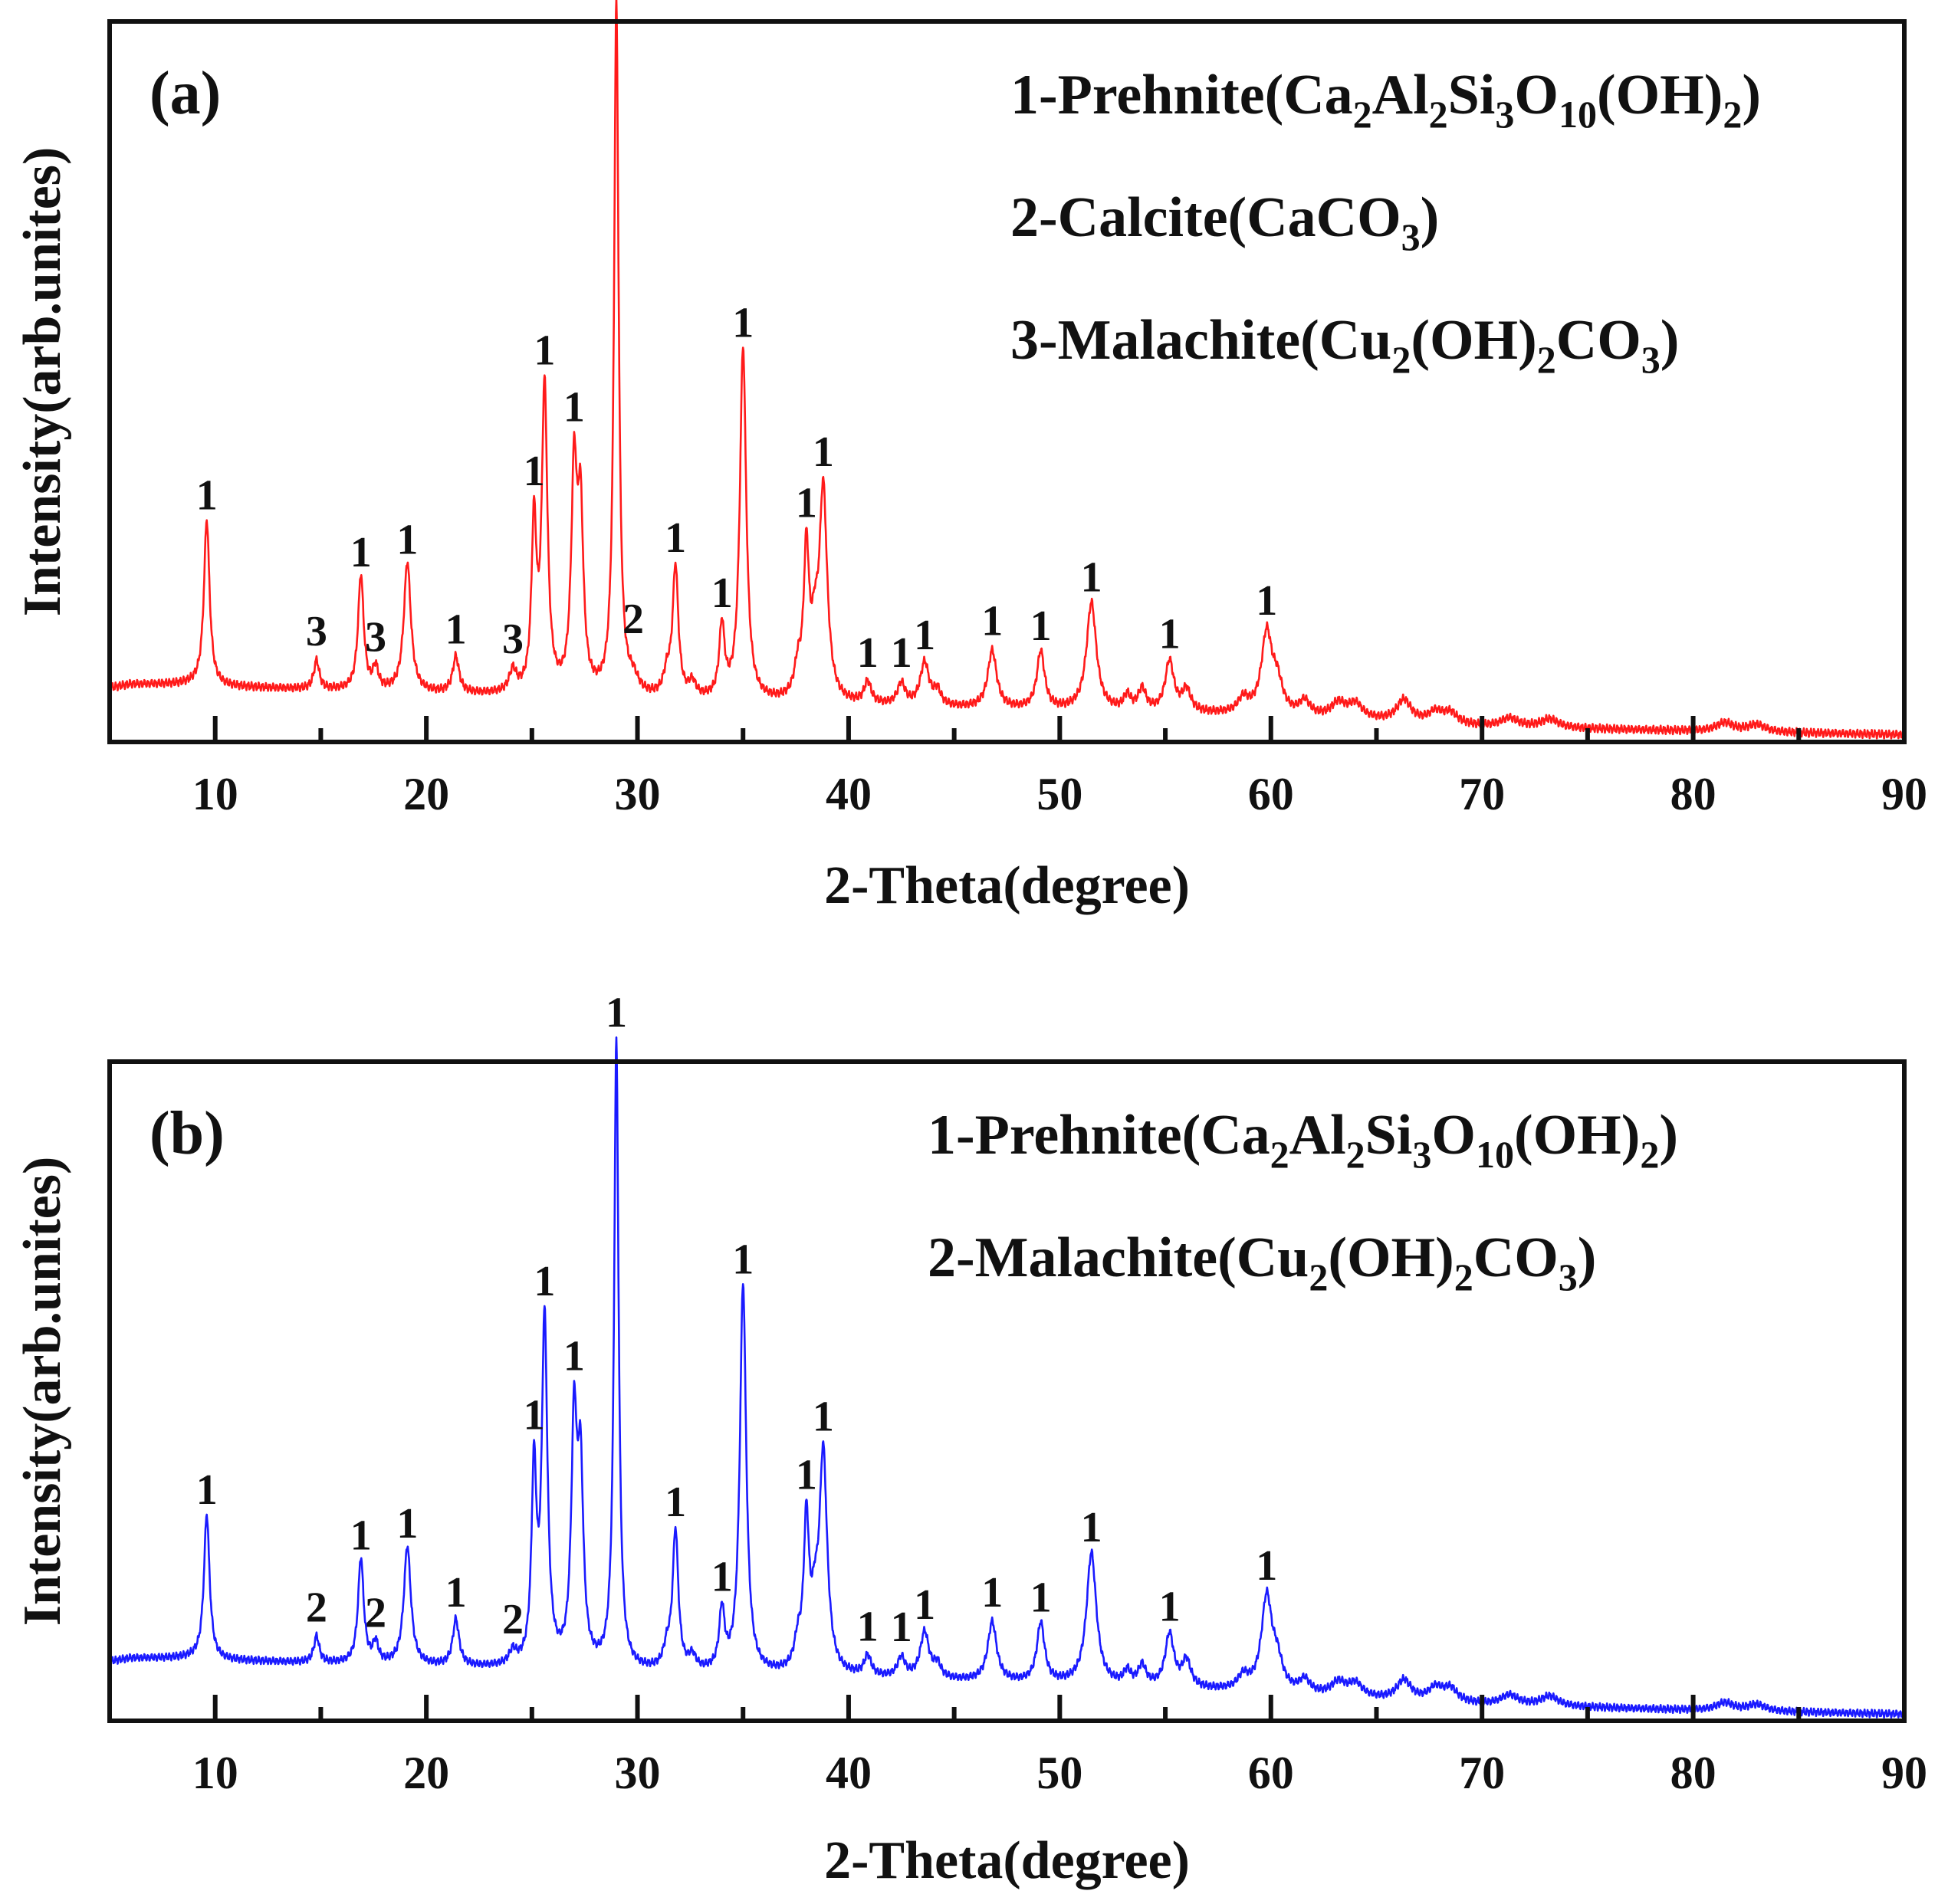 This screenshot has width=1948, height=1904. What do you see at coordinates (1344, 345) in the screenshot?
I see `legend-entry: 3-Malachite(Cu2(OH)2CO3)` at bounding box center [1344, 345].